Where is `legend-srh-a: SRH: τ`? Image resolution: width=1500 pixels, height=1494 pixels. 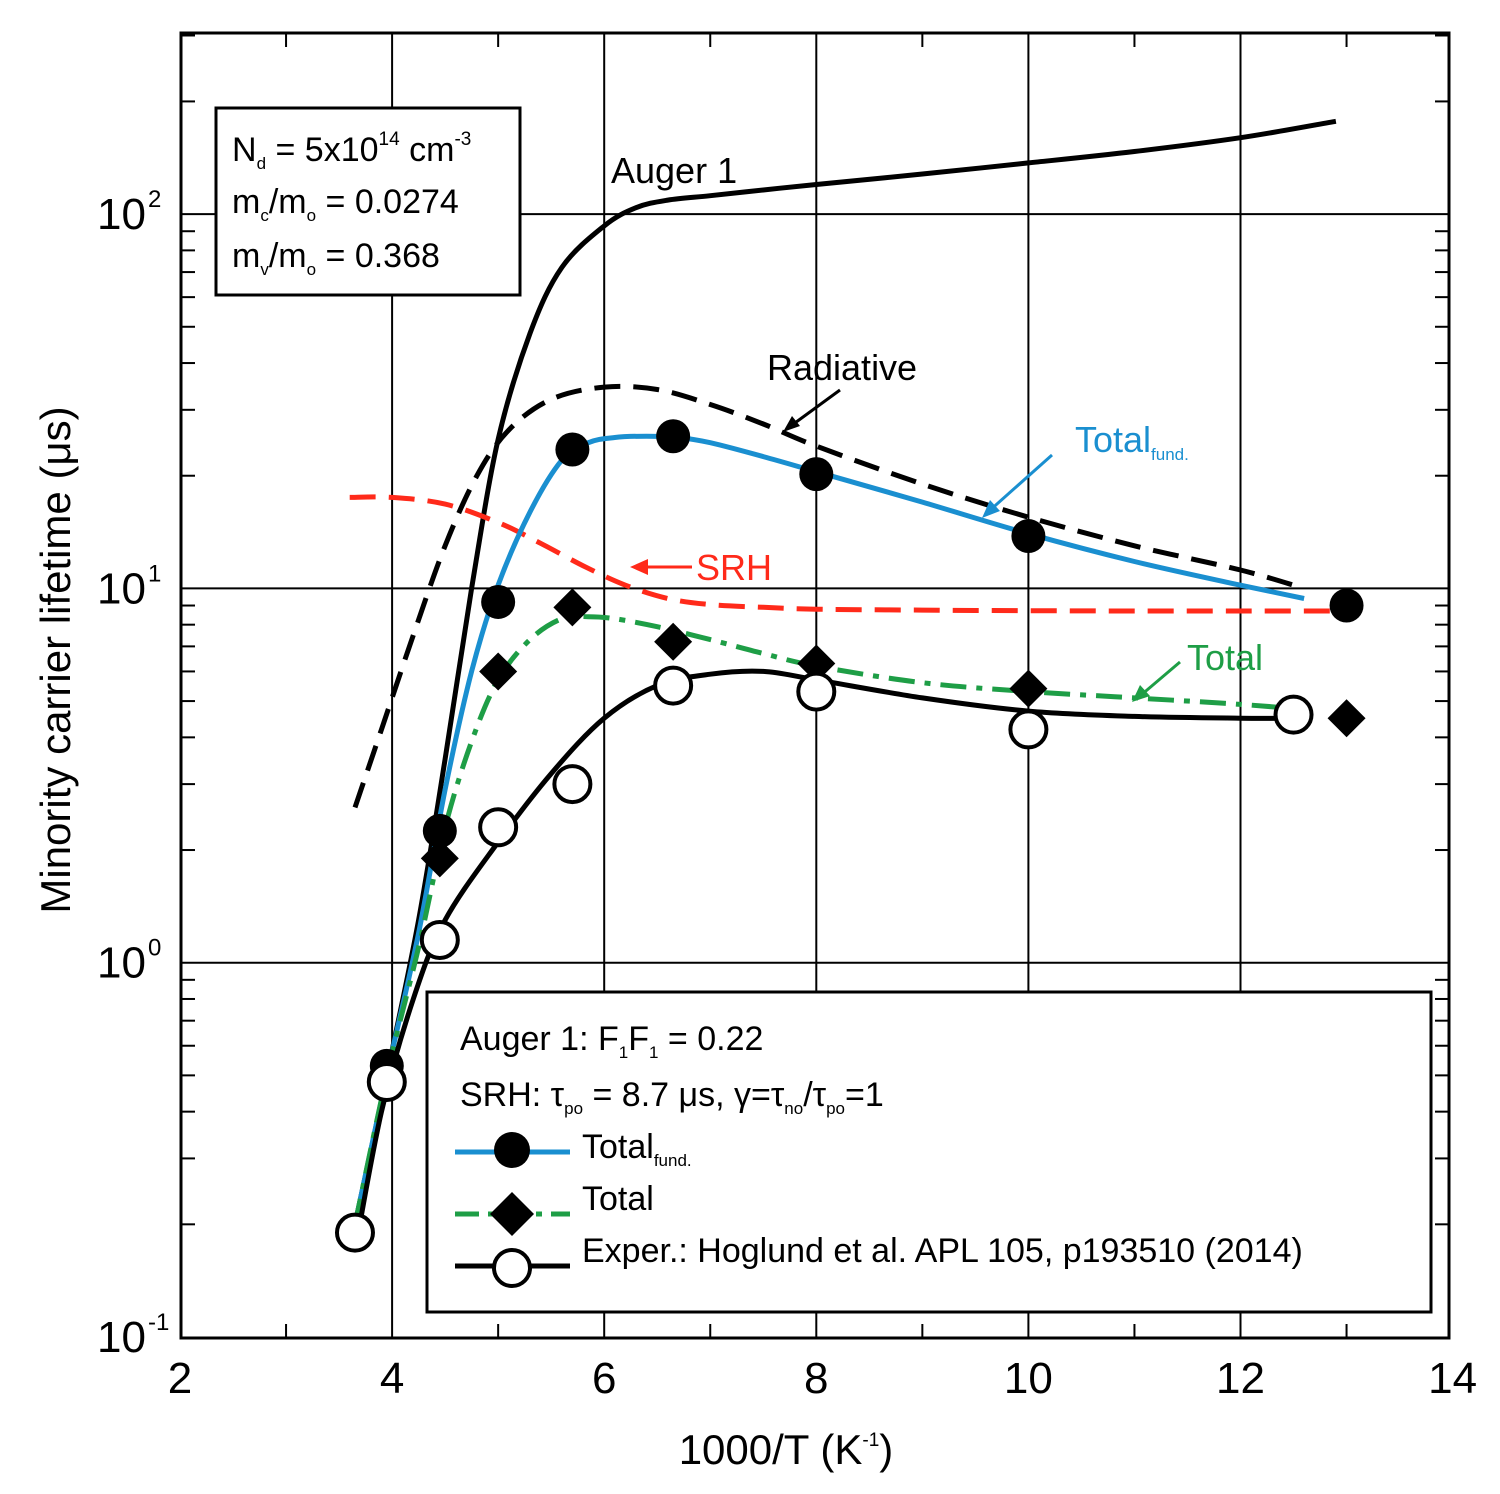 legend-srh-a: SRH: τ is located at coordinates (512, 1095).